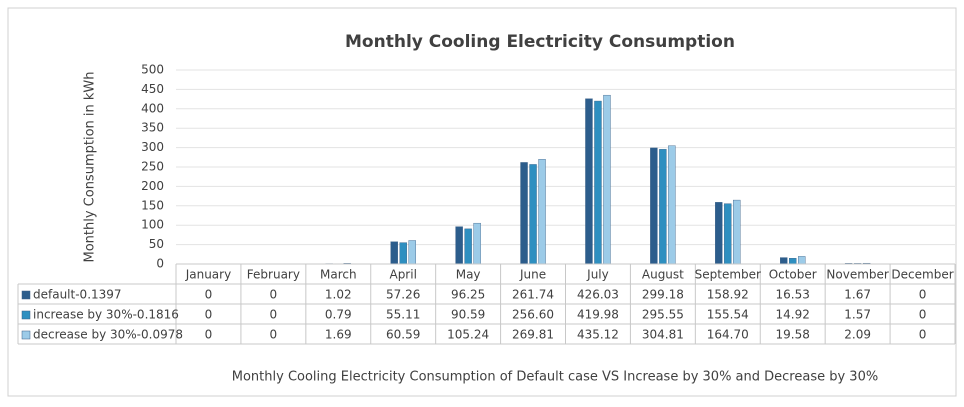 This screenshot has height=407, width=964. I want to click on x-tick-label: October, so click(793, 275).